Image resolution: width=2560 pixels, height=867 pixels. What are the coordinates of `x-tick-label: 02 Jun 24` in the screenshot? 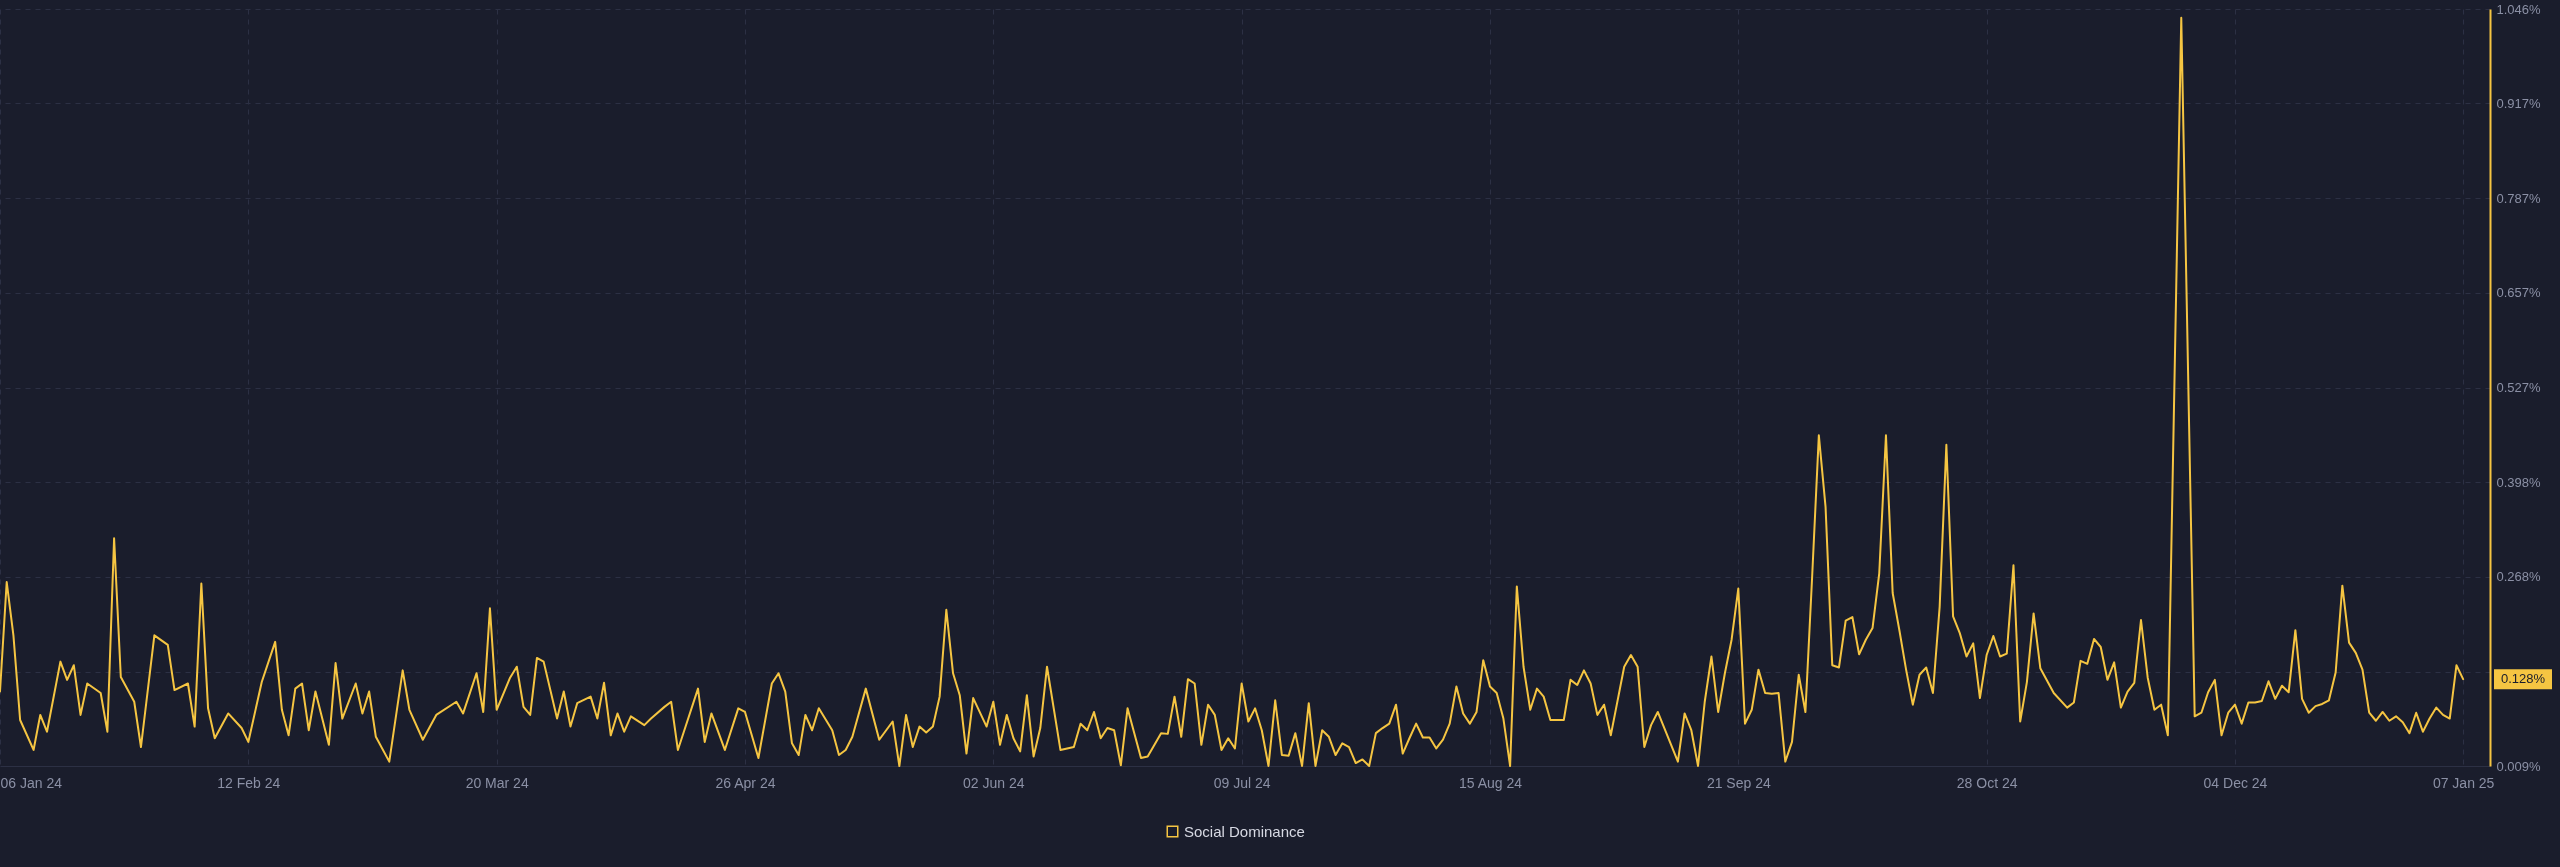 It's located at (994, 782).